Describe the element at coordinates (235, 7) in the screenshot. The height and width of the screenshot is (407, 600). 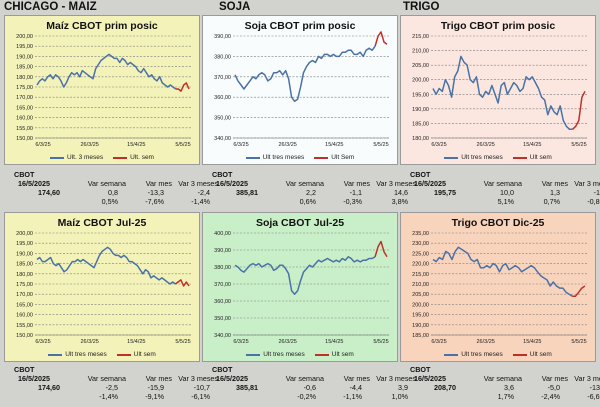
I see `section-title-soja: SOJA` at that location.